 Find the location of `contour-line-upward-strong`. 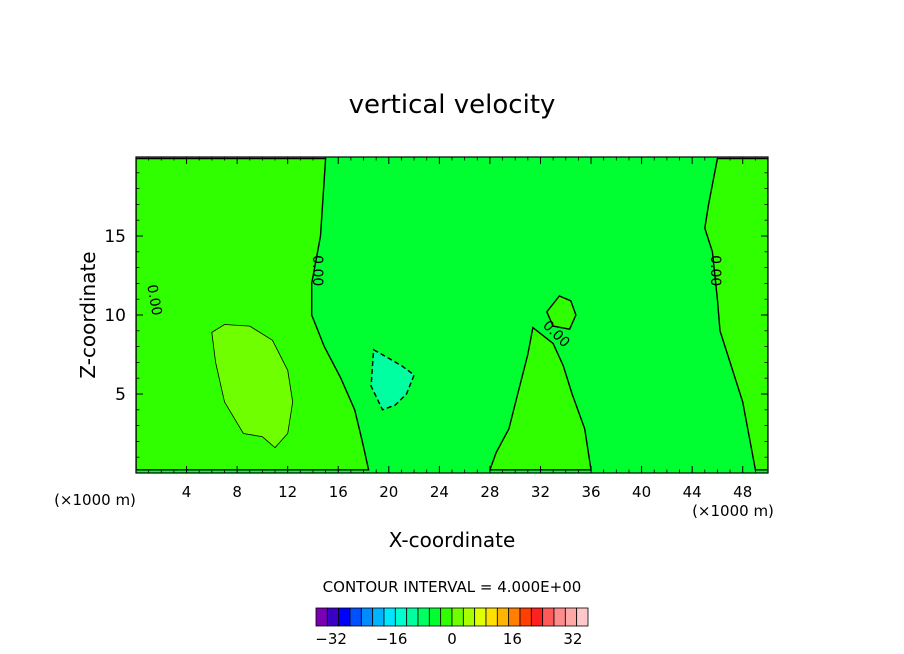

contour-line-upward-strong is located at coordinates (252, 386).